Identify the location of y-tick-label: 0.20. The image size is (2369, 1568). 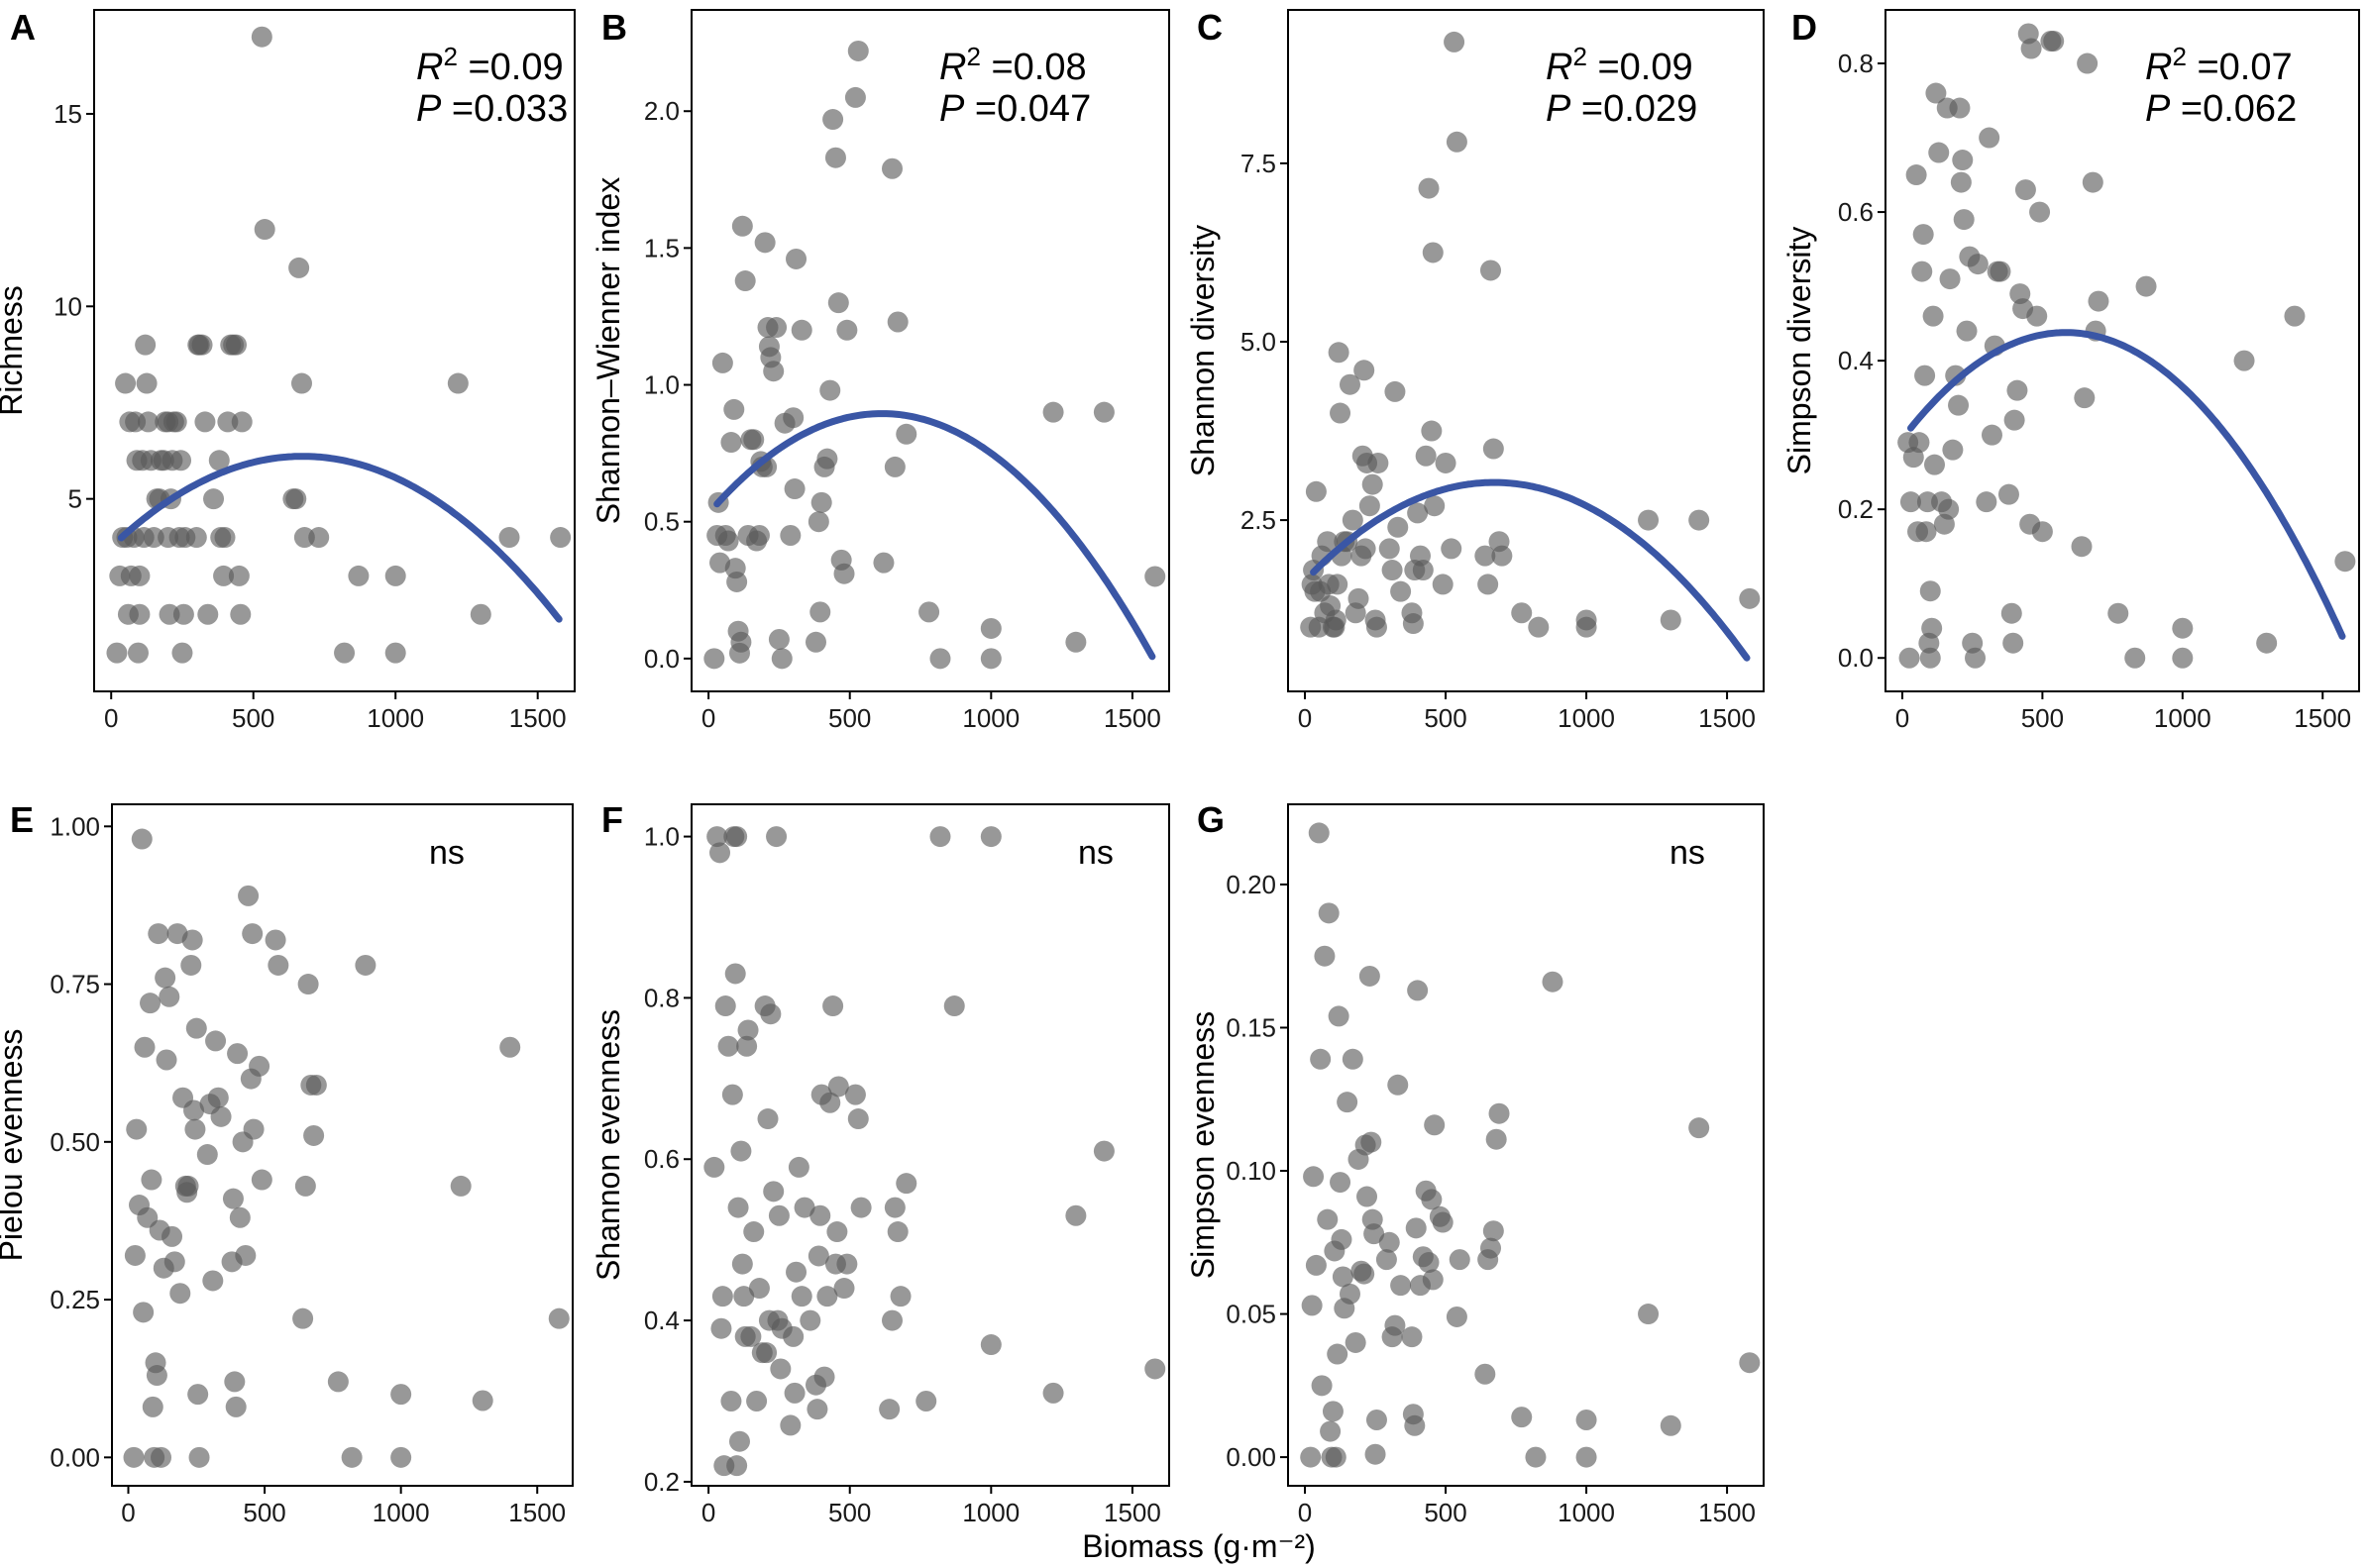
(1251, 885).